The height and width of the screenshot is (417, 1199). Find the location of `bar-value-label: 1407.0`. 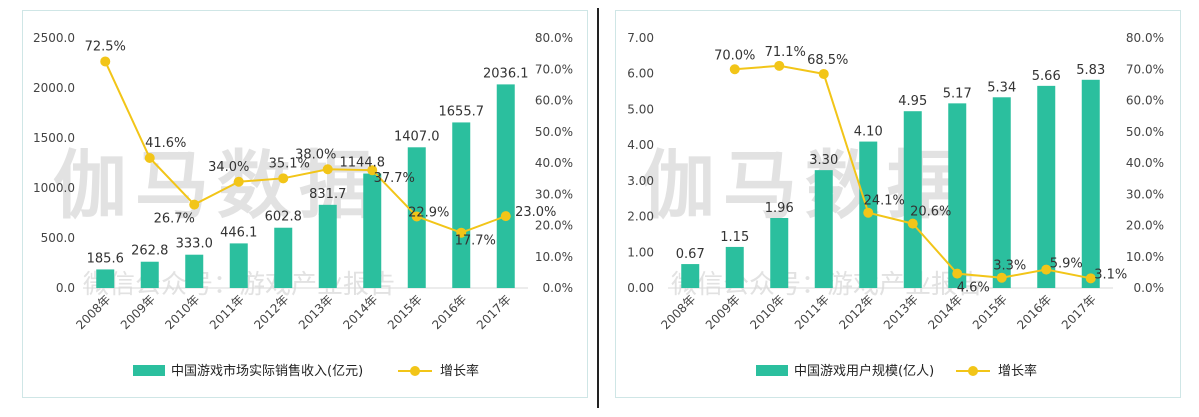

bar-value-label: 1407.0 is located at coordinates (417, 136).